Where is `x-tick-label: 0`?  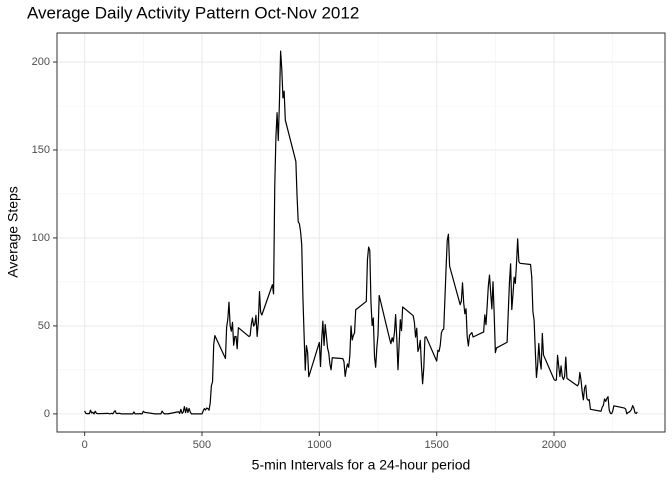 x-tick-label: 0 is located at coordinates (85, 445).